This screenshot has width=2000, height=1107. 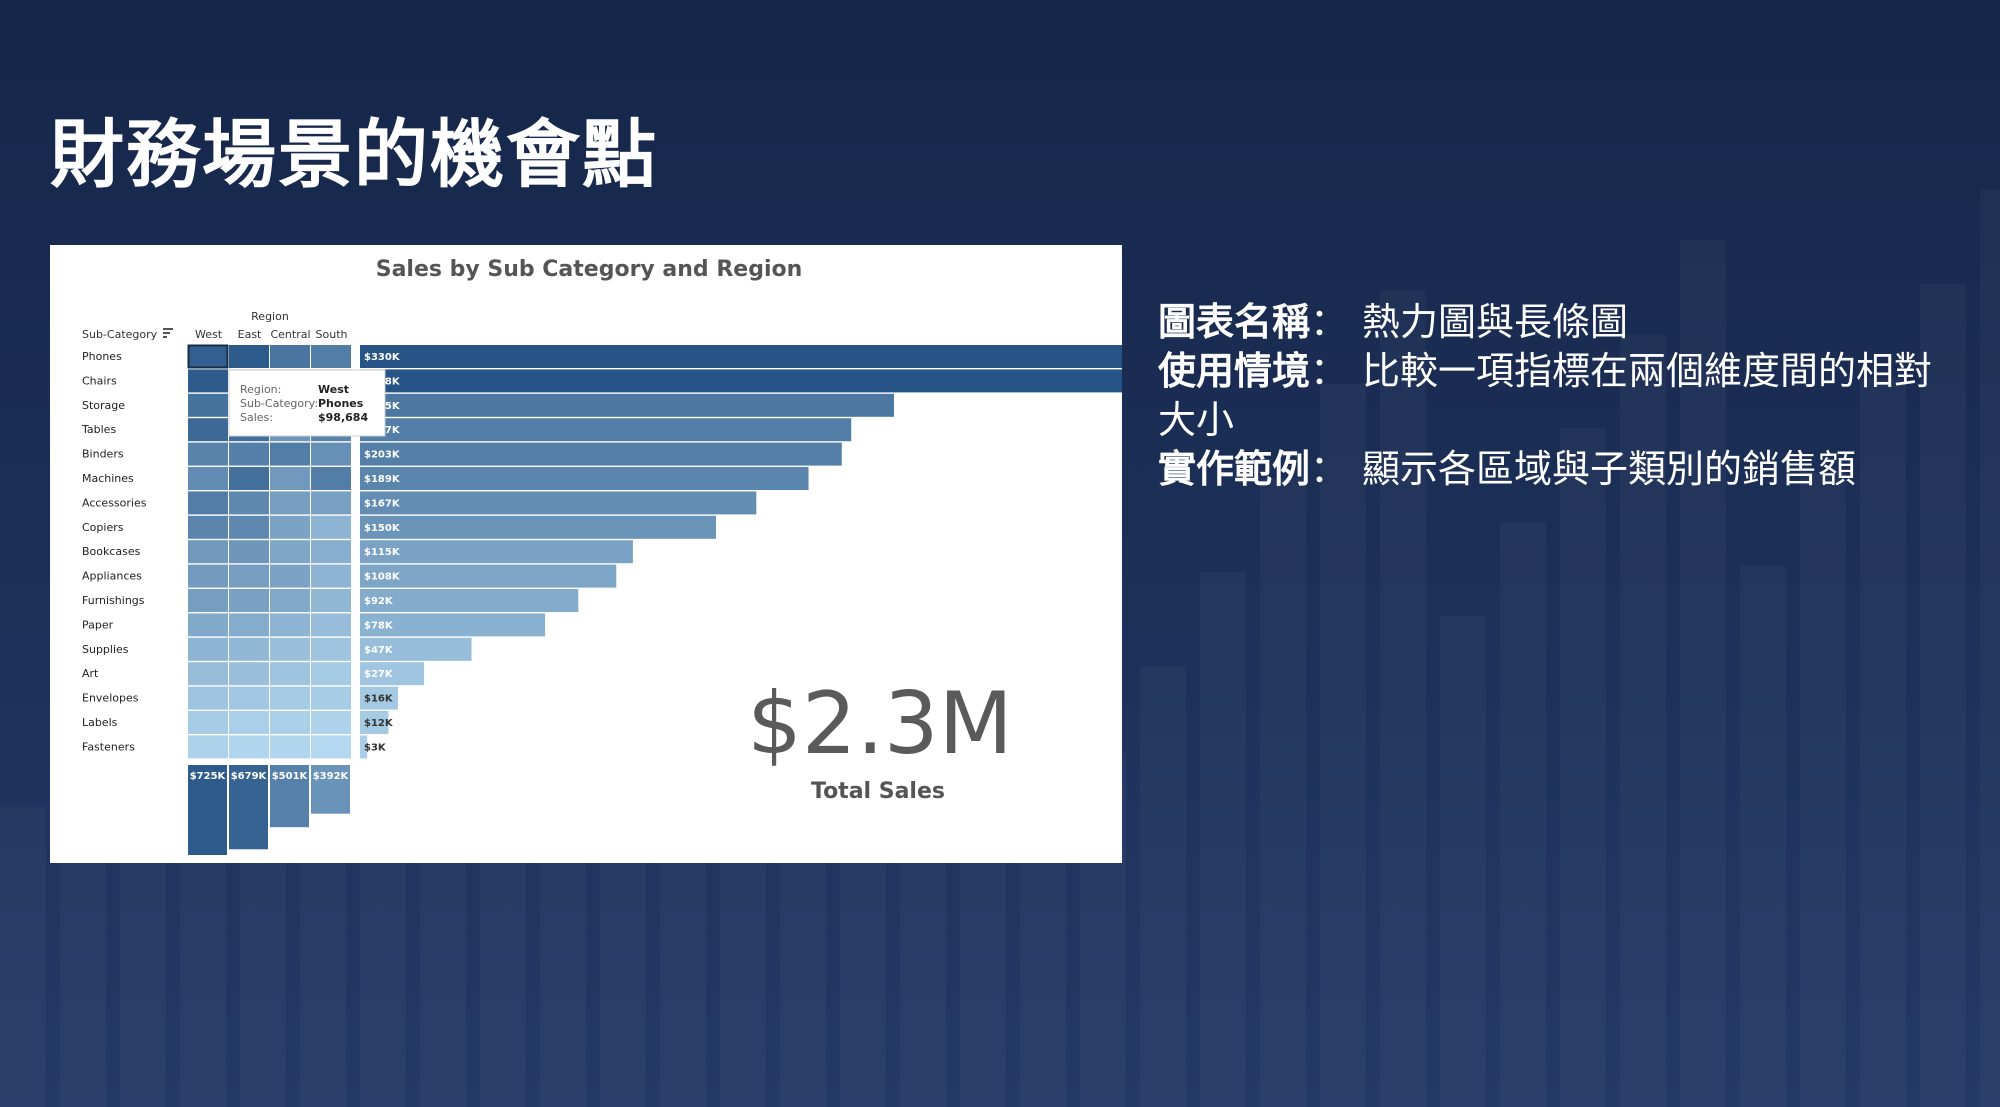 What do you see at coordinates (379, 650) in the screenshot?
I see `category-bar-label: $47K` at bounding box center [379, 650].